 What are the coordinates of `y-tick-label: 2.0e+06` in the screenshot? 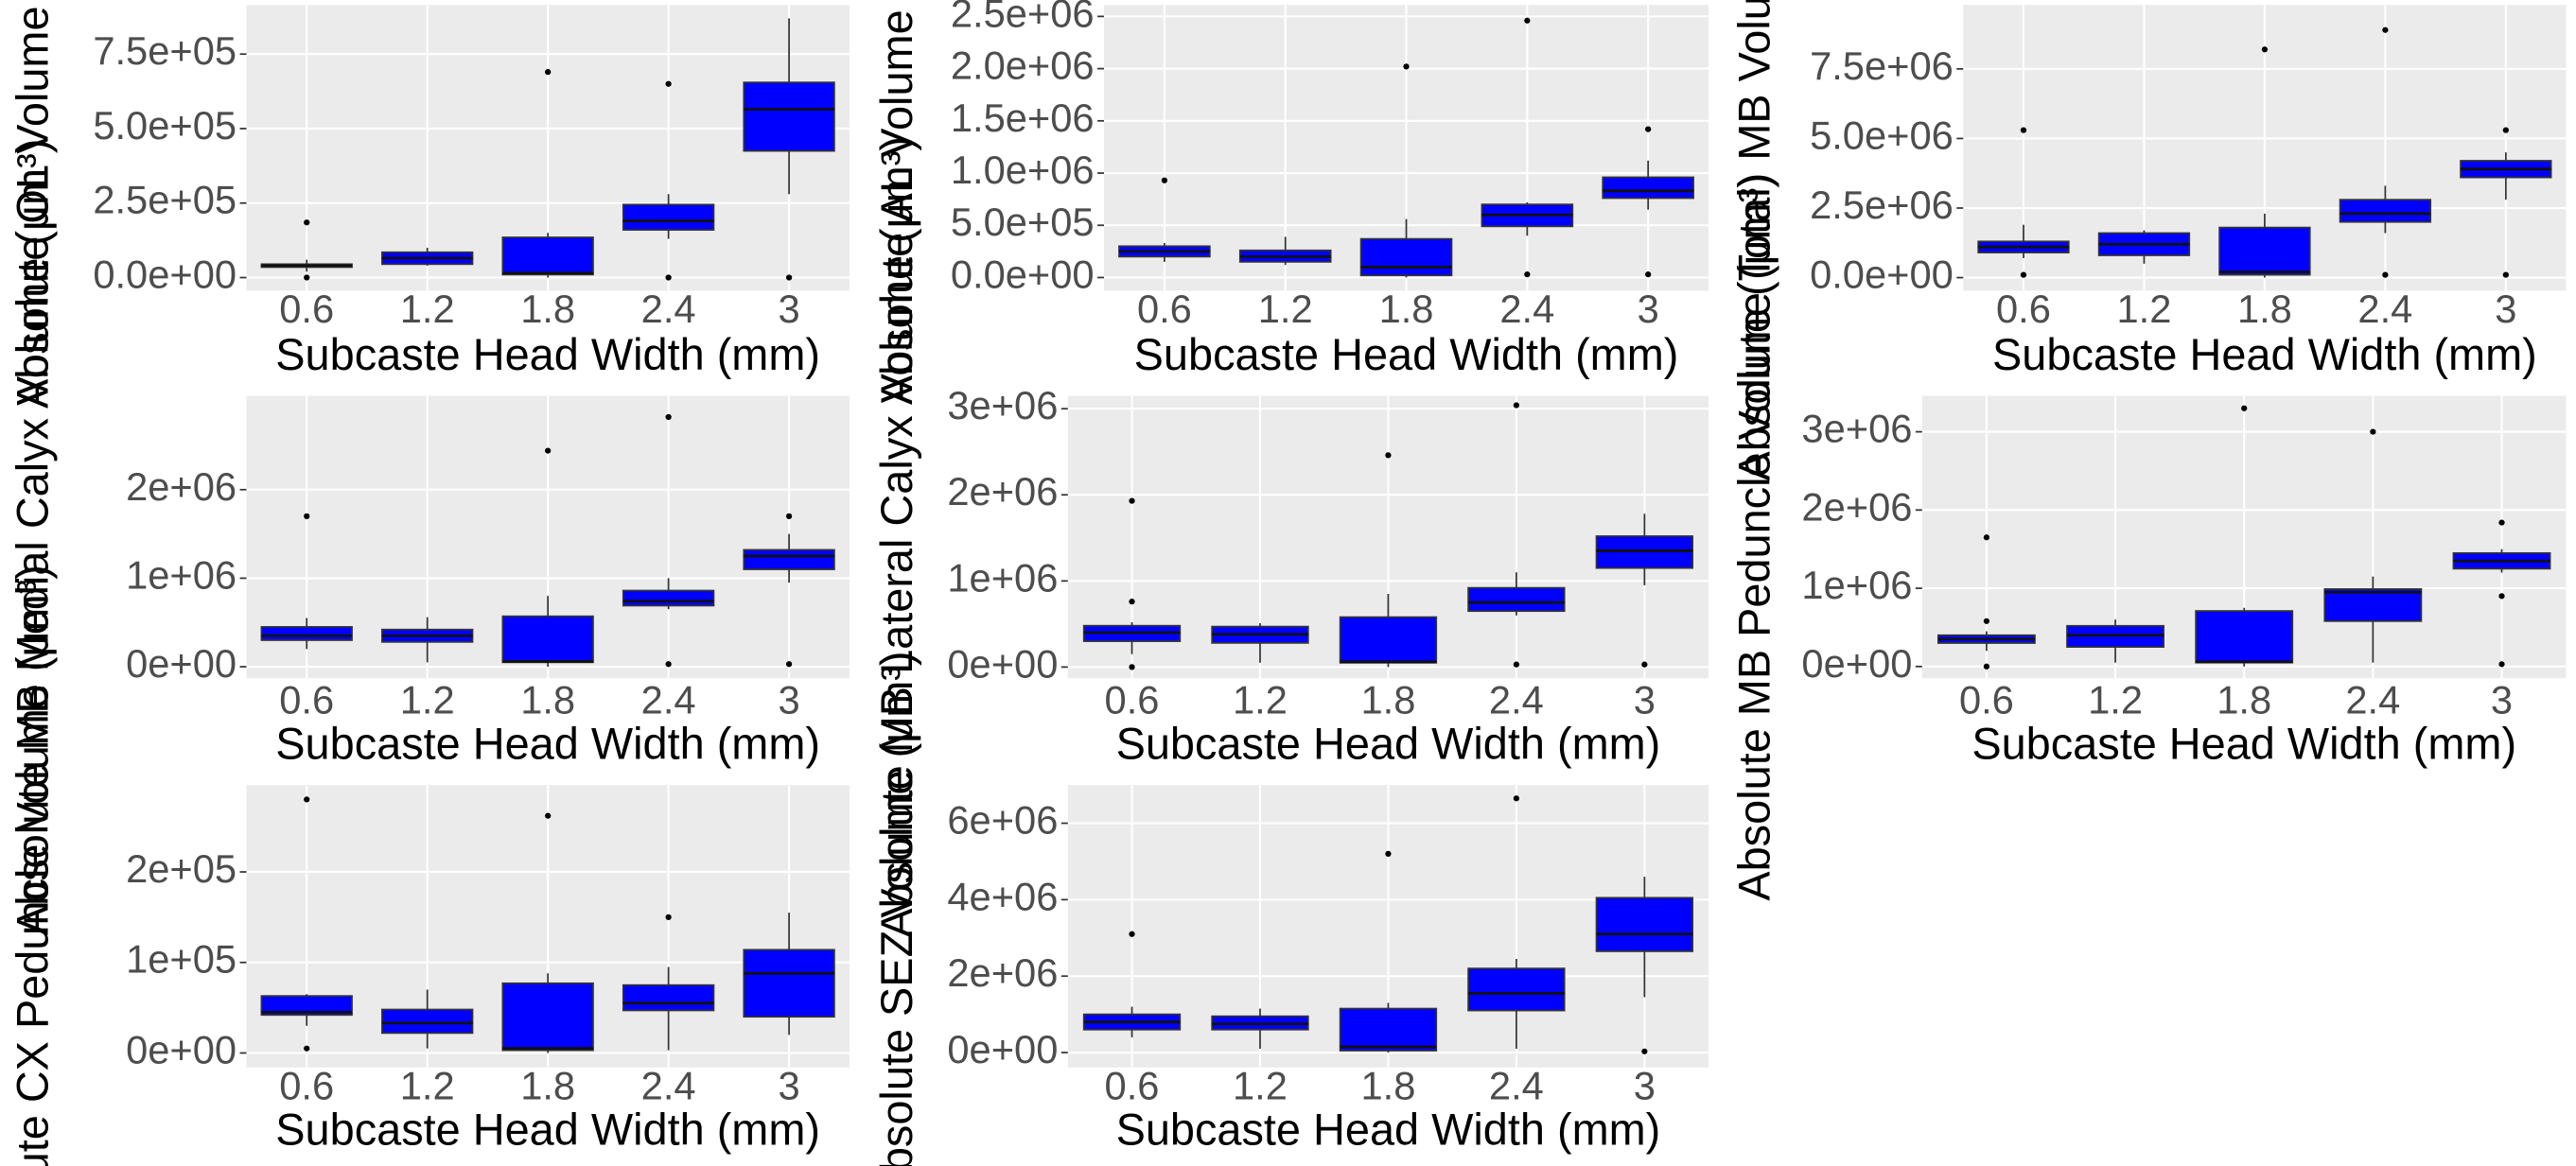 It's located at (1023, 66).